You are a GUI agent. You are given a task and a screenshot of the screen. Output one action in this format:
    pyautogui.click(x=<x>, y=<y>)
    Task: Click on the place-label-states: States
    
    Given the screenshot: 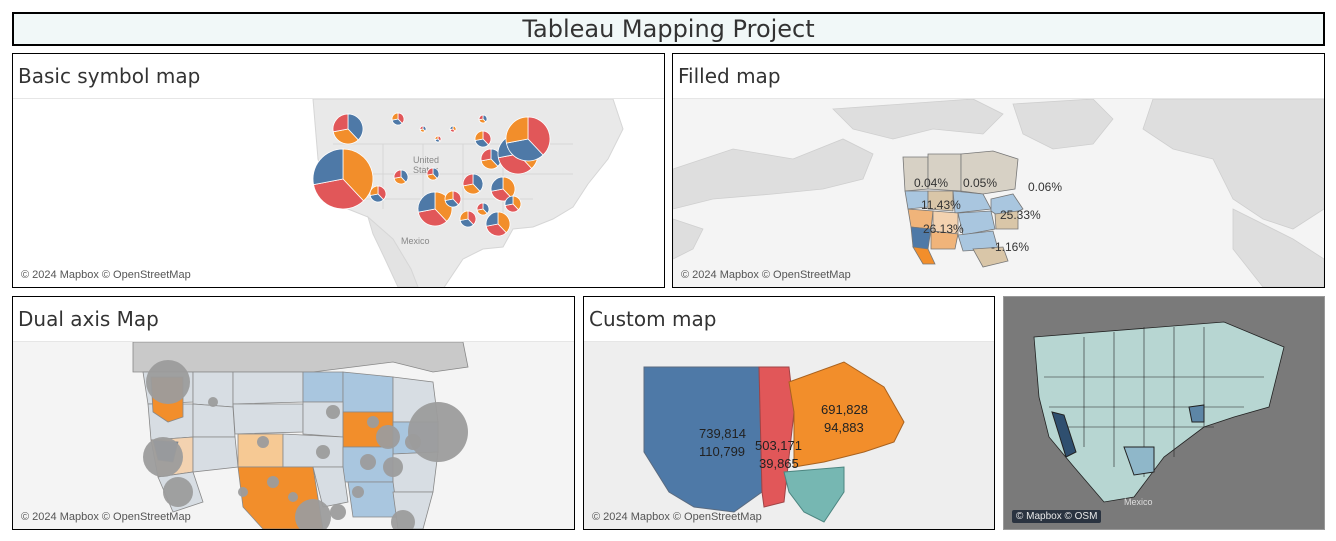 What is the action you would take?
    pyautogui.click(x=426, y=170)
    